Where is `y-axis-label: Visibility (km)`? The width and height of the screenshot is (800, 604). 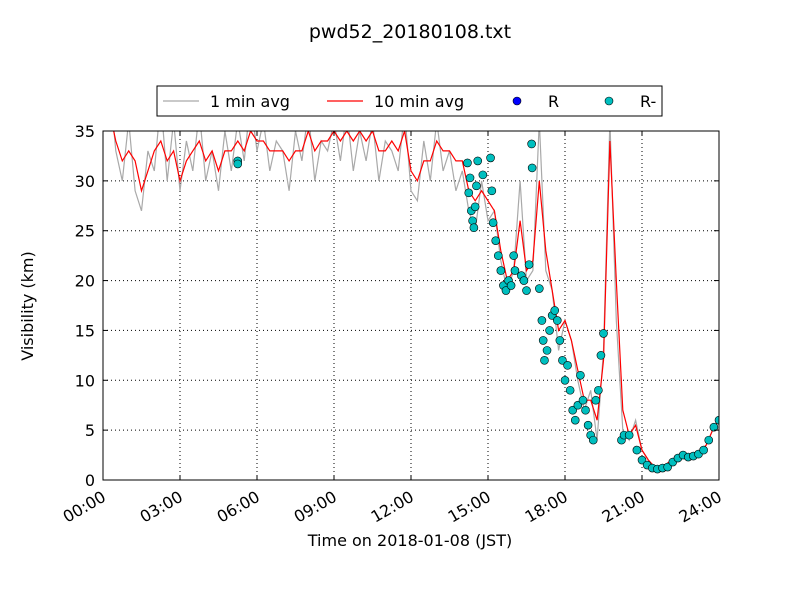
y-axis-label: Visibility (km) is located at coordinates (27, 305).